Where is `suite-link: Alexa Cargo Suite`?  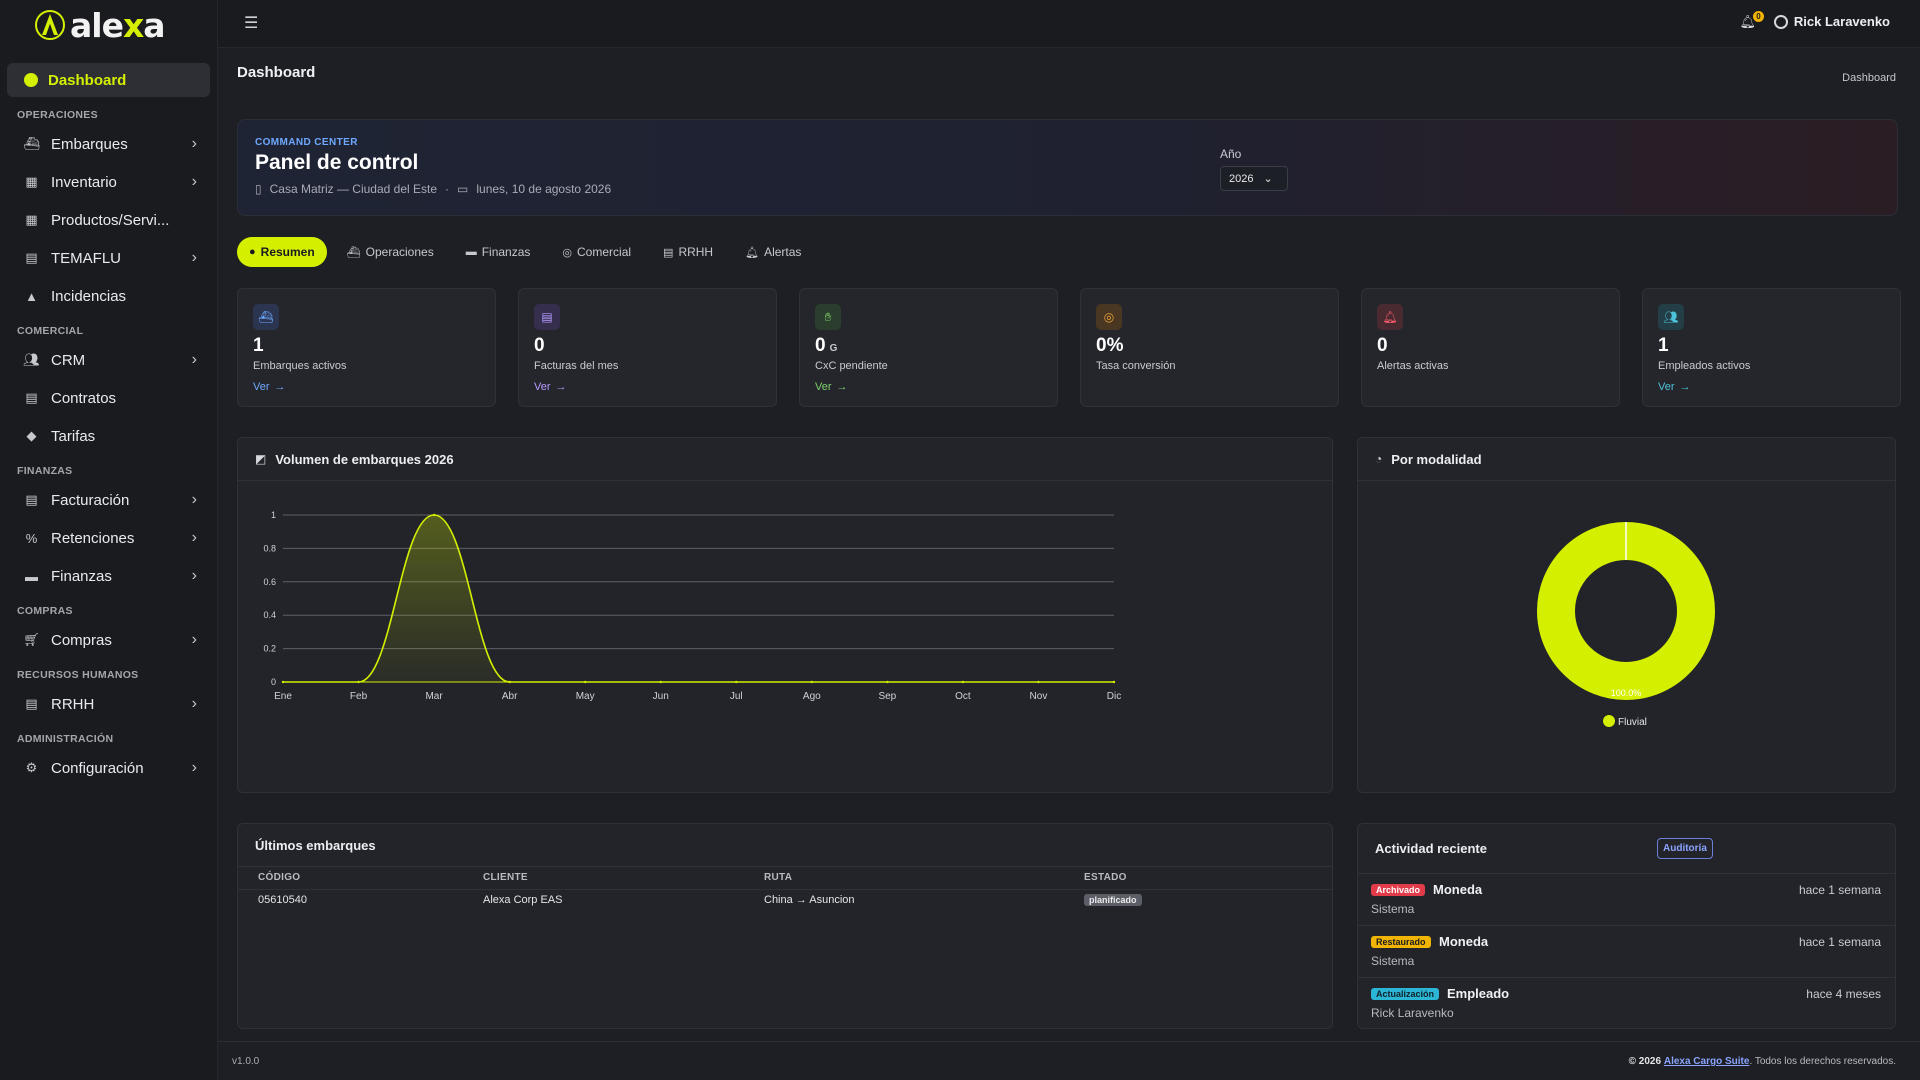
suite-link: Alexa Cargo Suite is located at coordinates (1706, 1061).